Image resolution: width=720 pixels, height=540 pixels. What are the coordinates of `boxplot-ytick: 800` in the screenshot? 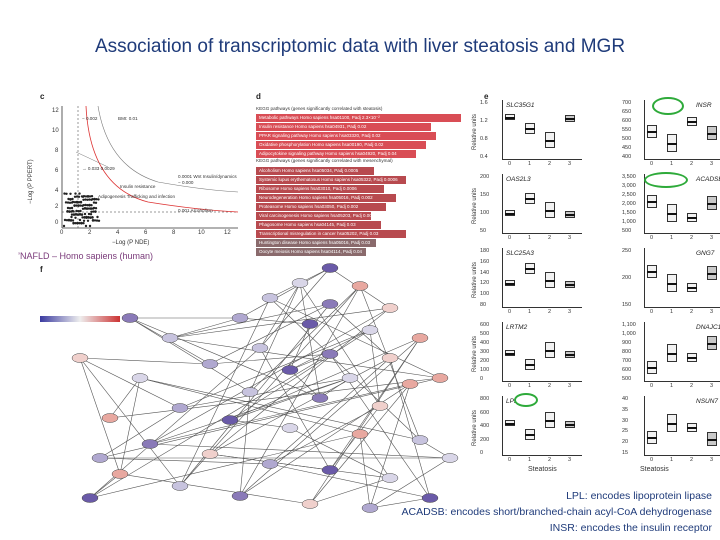 It's located at (485, 399).